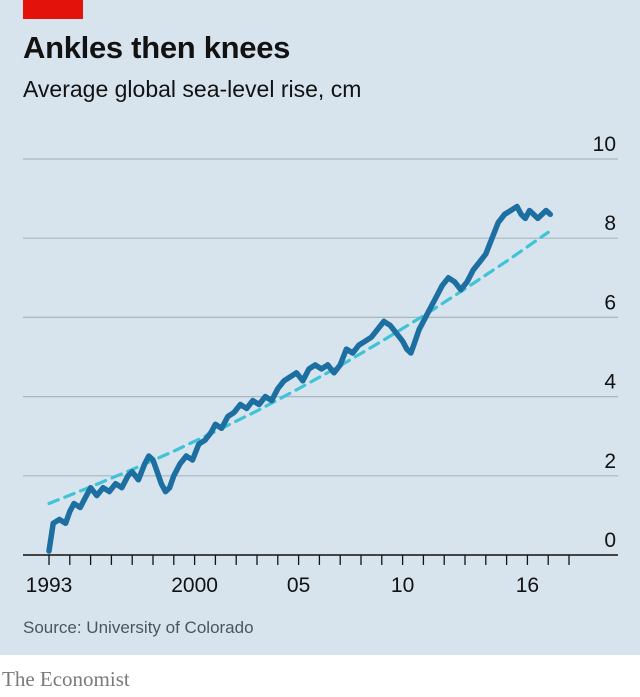 The image size is (640, 697). What do you see at coordinates (157, 47) in the screenshot?
I see `chart-title: Ankles then knees` at bounding box center [157, 47].